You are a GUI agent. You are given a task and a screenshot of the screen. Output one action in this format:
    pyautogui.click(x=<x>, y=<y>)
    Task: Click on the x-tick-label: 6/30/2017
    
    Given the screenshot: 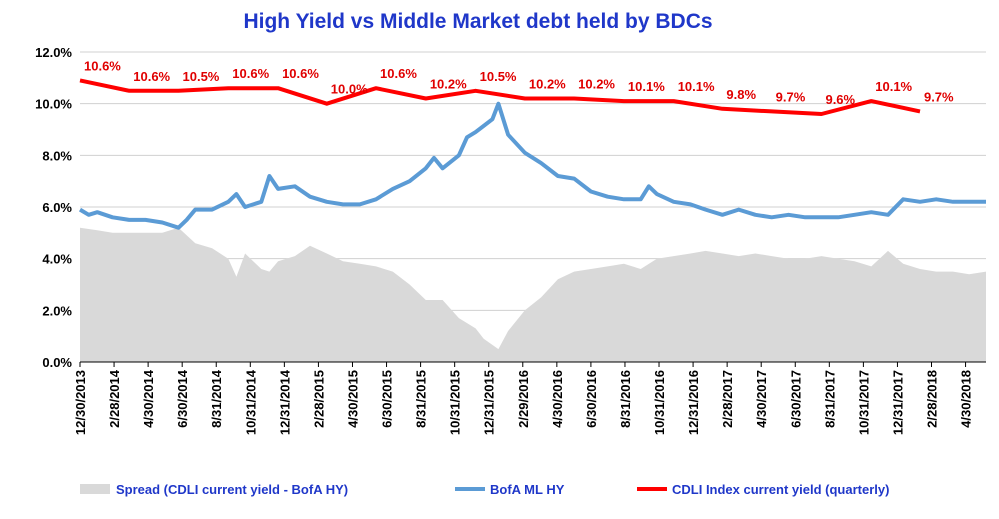 What is the action you would take?
    pyautogui.click(x=795, y=399)
    